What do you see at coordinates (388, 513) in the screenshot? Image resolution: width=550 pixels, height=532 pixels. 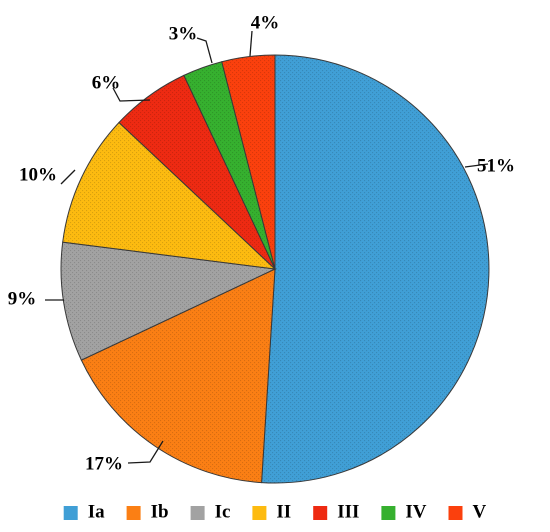 I see `legend-swatch-iv` at bounding box center [388, 513].